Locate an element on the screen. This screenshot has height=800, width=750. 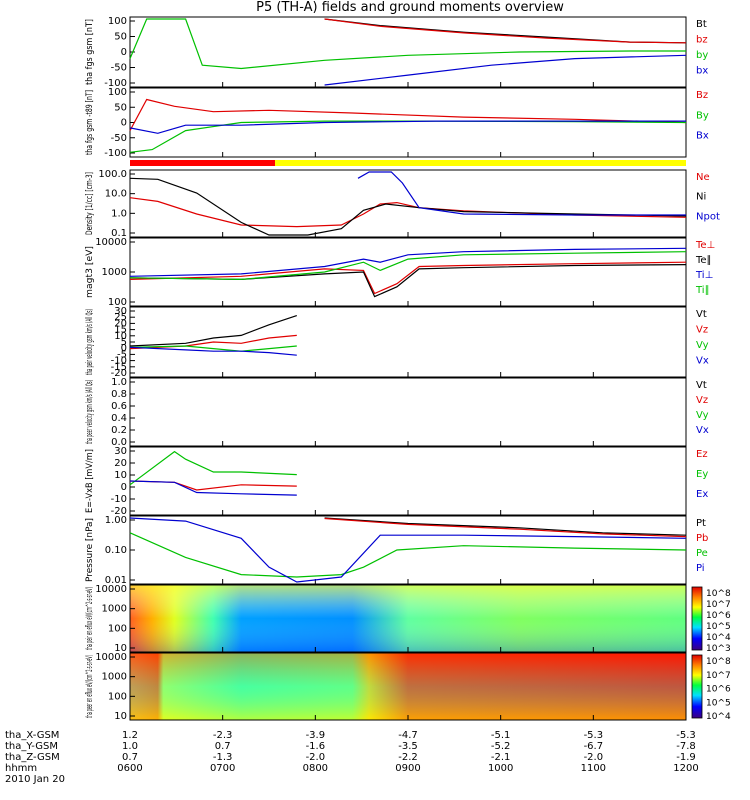
y-axis-label: Density [1/cc] [cm-3] is located at coordinates (90, 203).